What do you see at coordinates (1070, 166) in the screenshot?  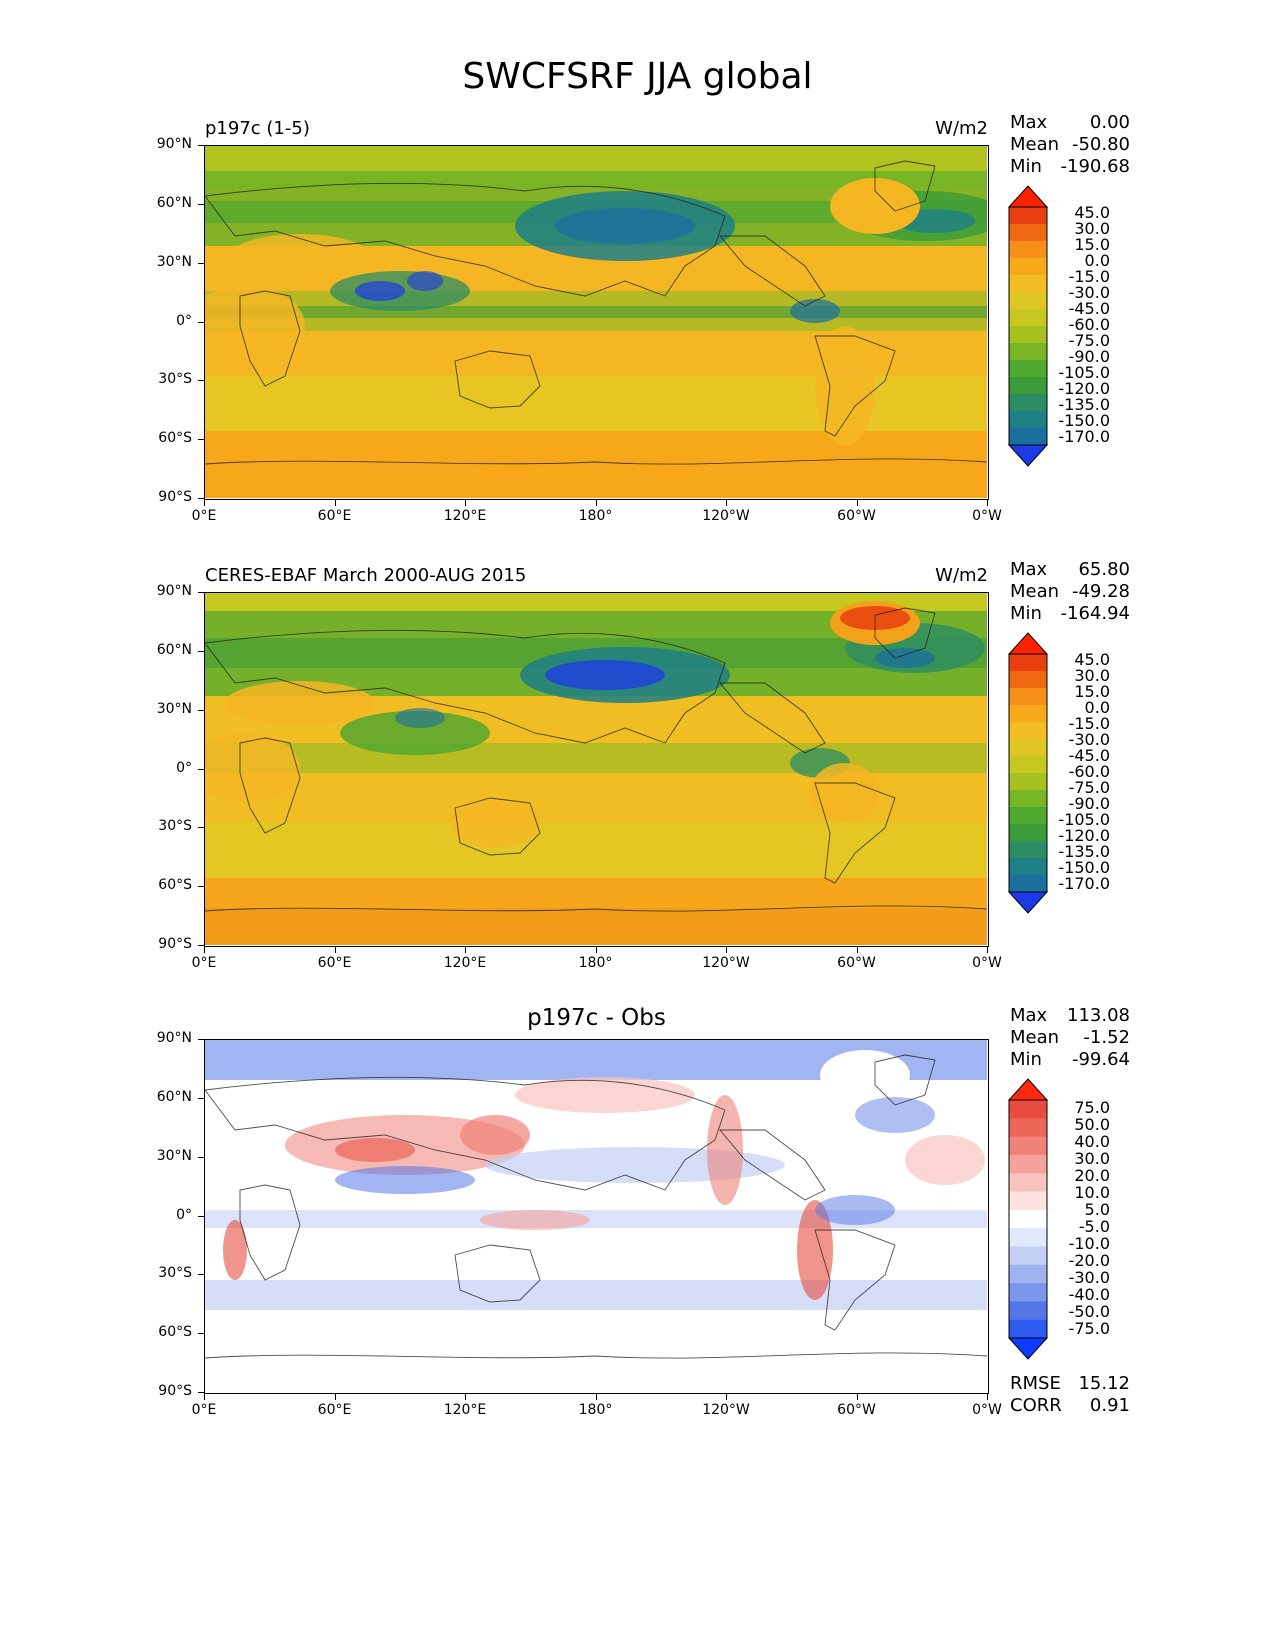 I see `stat-min: Min -190.68` at bounding box center [1070, 166].